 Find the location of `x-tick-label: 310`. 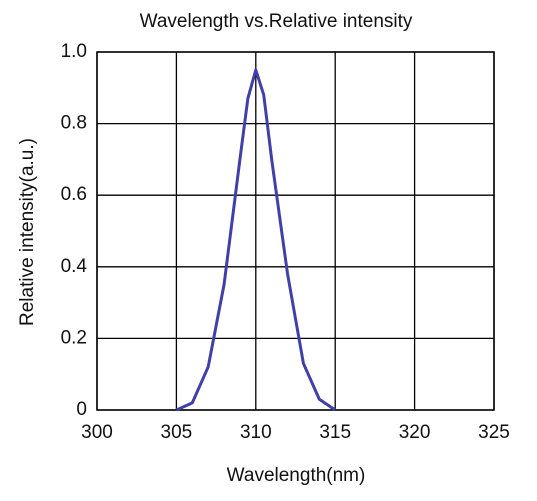

x-tick-label: 310 is located at coordinates (256, 432).